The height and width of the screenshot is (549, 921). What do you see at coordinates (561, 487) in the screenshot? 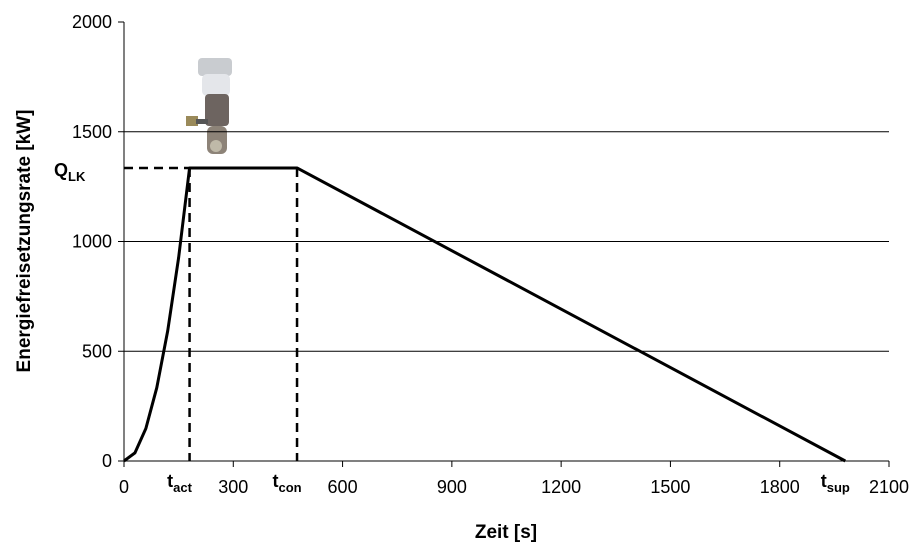
I see `x-tick-label: 1200` at bounding box center [561, 487].